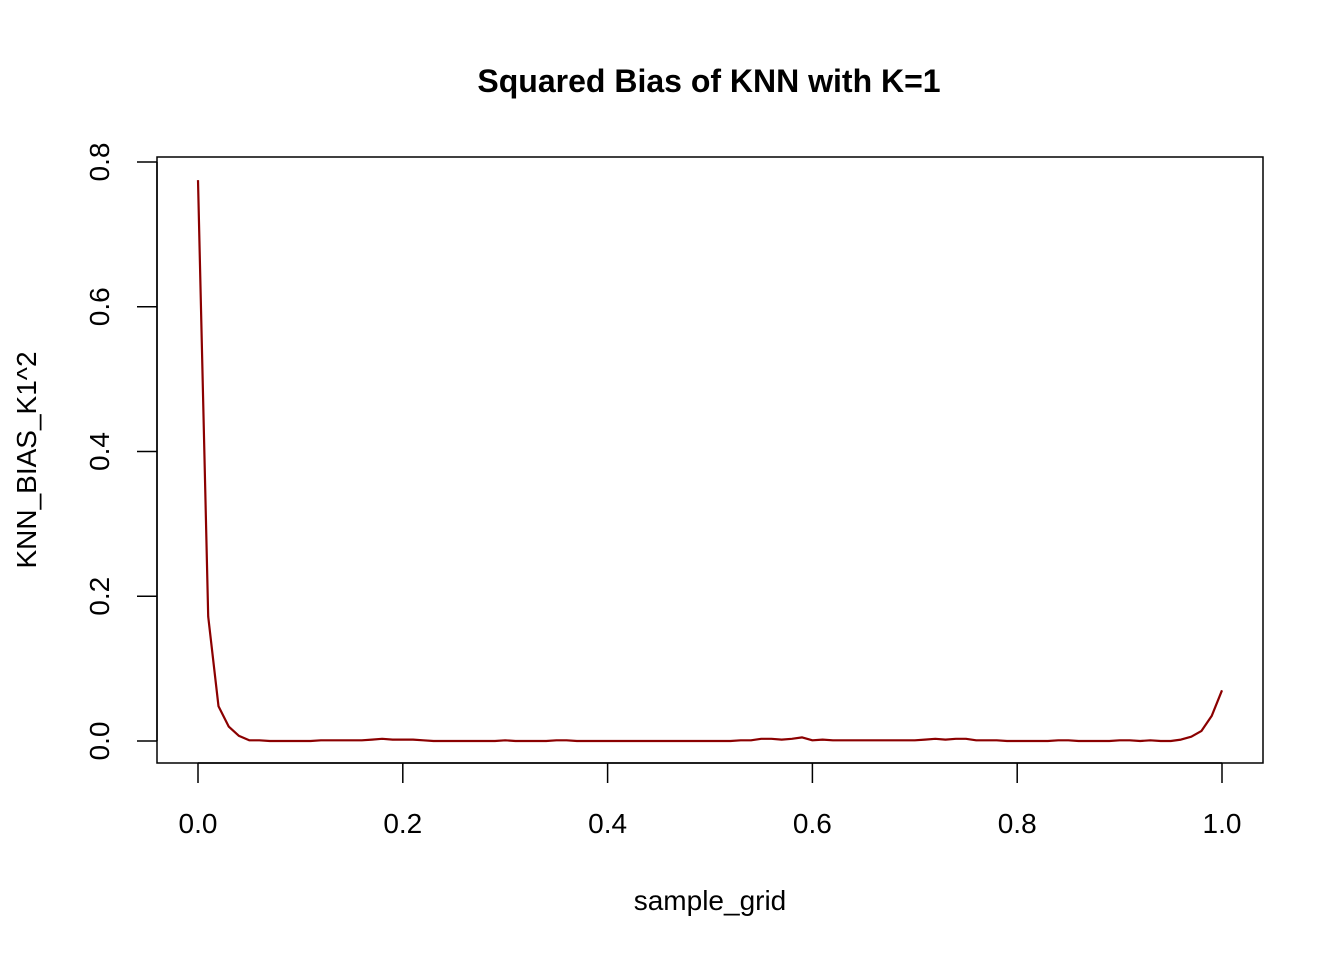 The image size is (1344, 960). I want to click on y-tick-label: 0.4, so click(99, 451).